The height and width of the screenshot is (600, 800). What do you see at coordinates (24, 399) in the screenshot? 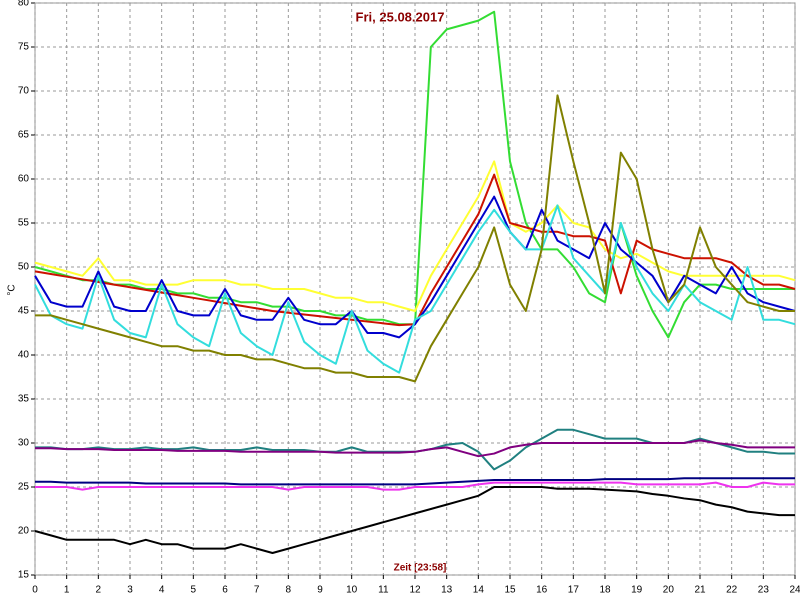
I see `y-tick-label: 35` at bounding box center [24, 399].